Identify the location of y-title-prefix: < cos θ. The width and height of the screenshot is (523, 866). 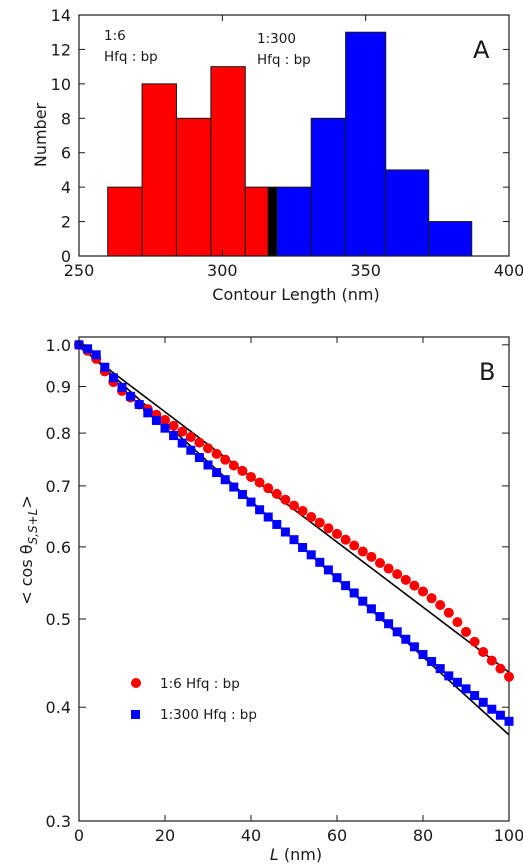
(26, 574).